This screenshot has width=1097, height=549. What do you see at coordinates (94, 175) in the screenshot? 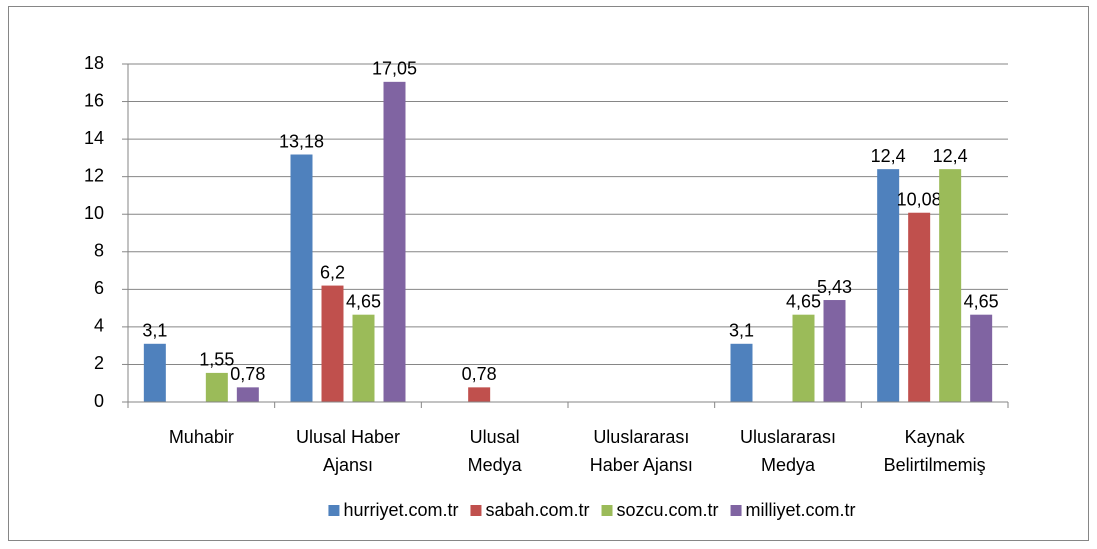
I see `y-tick-label: 12` at bounding box center [94, 175].